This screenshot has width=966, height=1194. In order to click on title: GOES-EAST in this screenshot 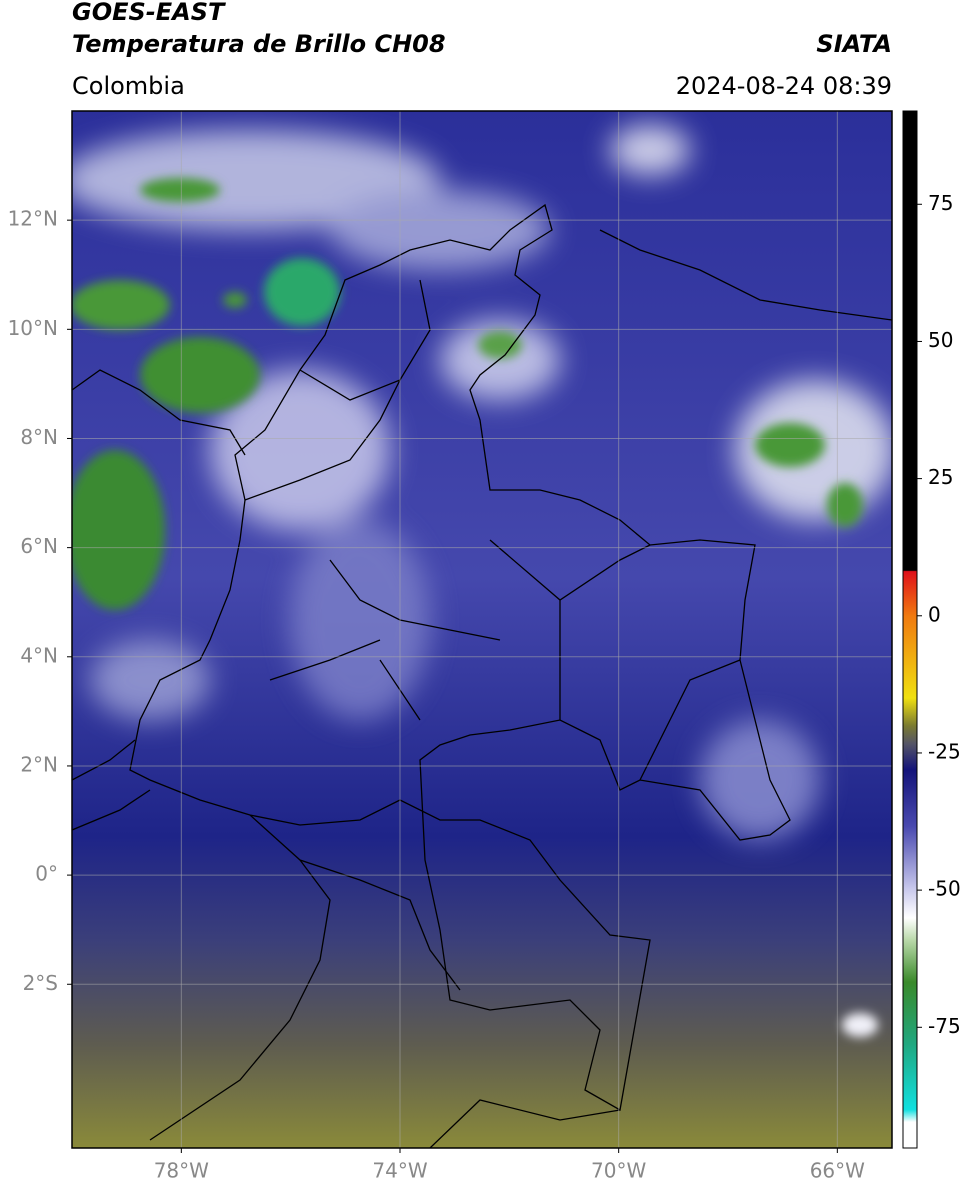, I will do `click(149, 13)`.